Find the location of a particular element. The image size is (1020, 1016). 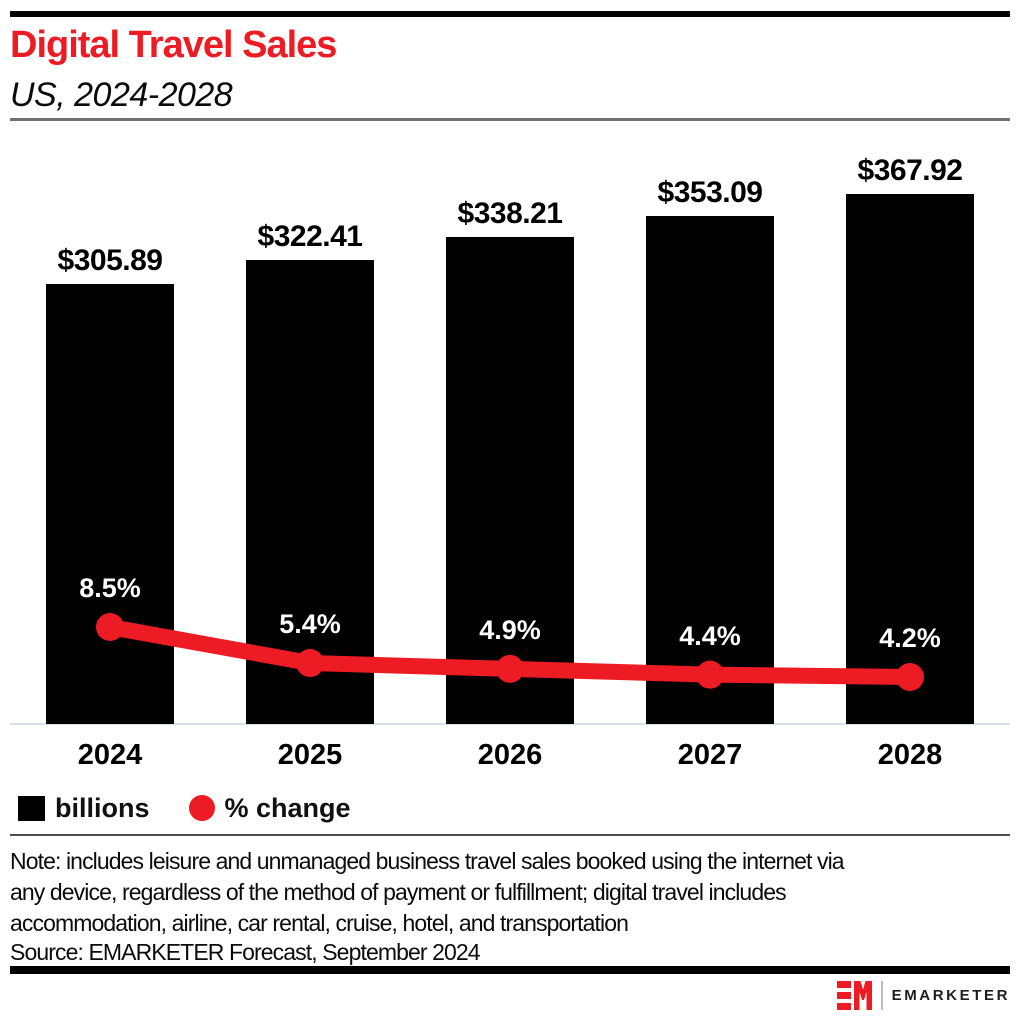

top-rule is located at coordinates (510, 14).